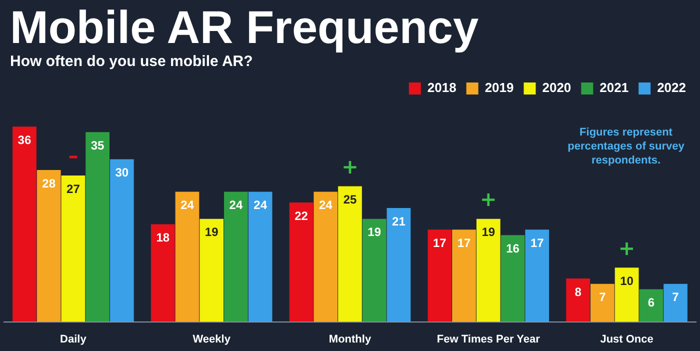 The image size is (700, 351). I want to click on legend-label: 2021, so click(614, 88).